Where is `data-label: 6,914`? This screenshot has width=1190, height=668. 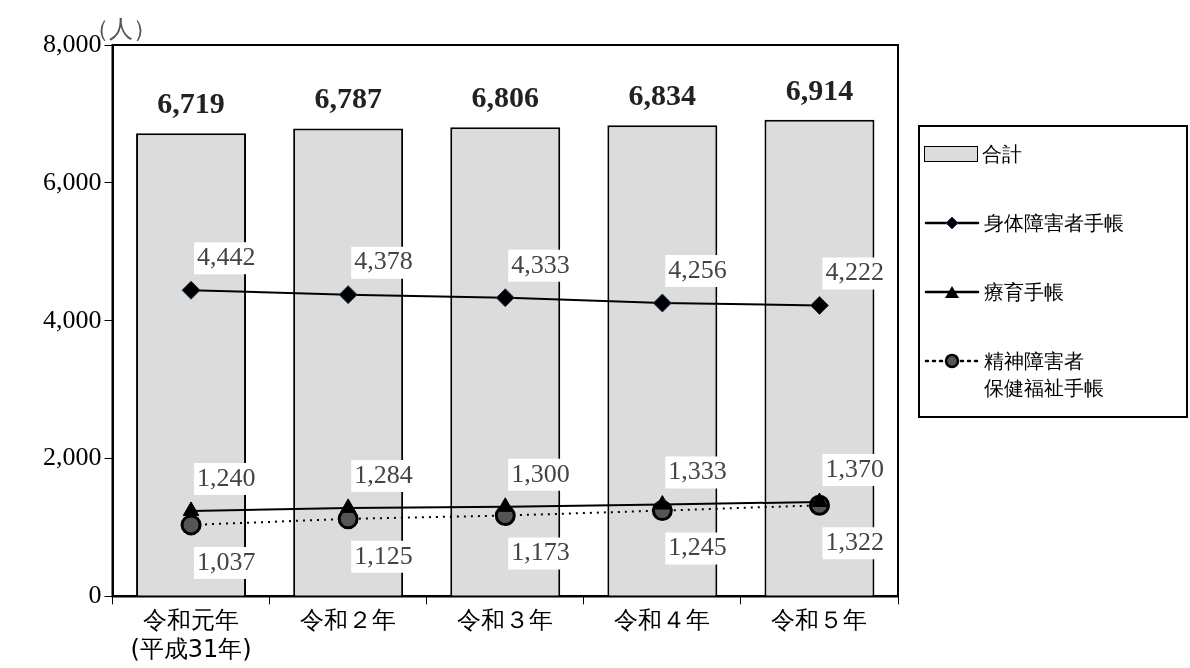
data-label: 6,914 is located at coordinates (819, 89).